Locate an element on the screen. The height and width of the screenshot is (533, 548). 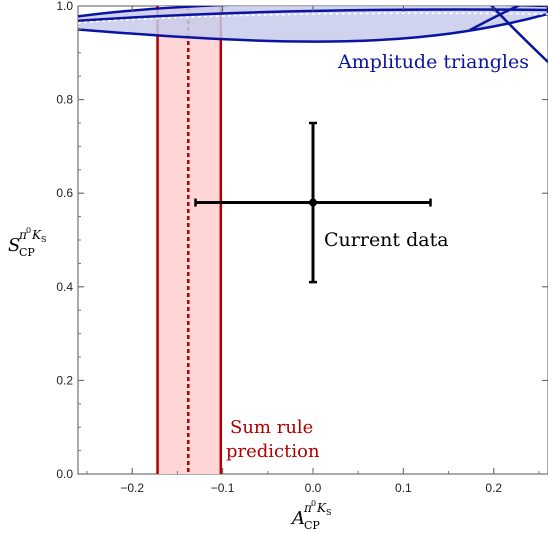
x-tick-label: 0.1 is located at coordinates (403, 488).